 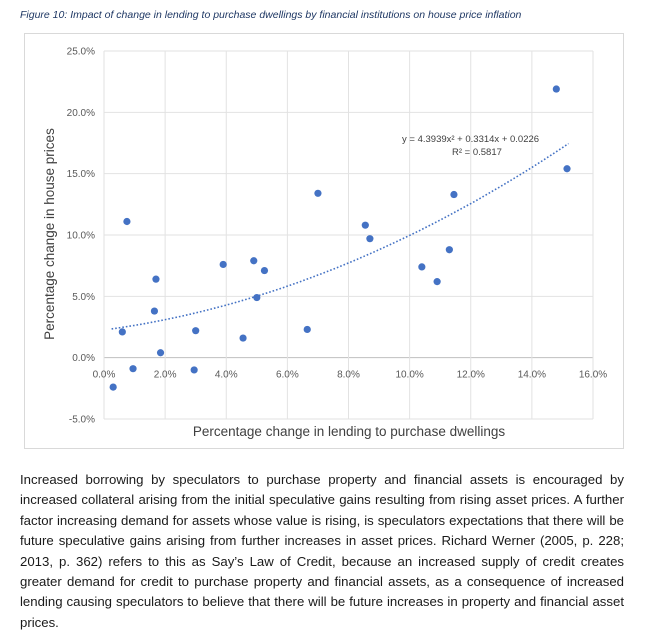 I want to click on x-tick-label: 0.0%, so click(x=104, y=375).